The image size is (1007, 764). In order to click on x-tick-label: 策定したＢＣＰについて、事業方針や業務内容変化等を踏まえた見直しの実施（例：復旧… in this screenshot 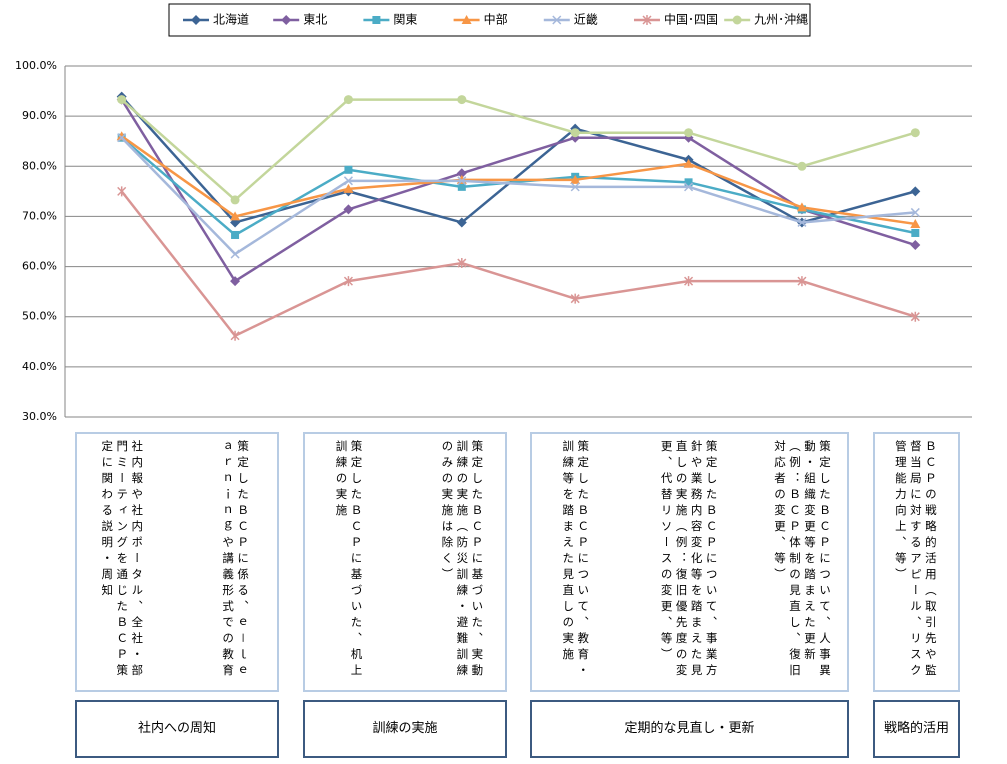, I will do `click(689, 560)`.